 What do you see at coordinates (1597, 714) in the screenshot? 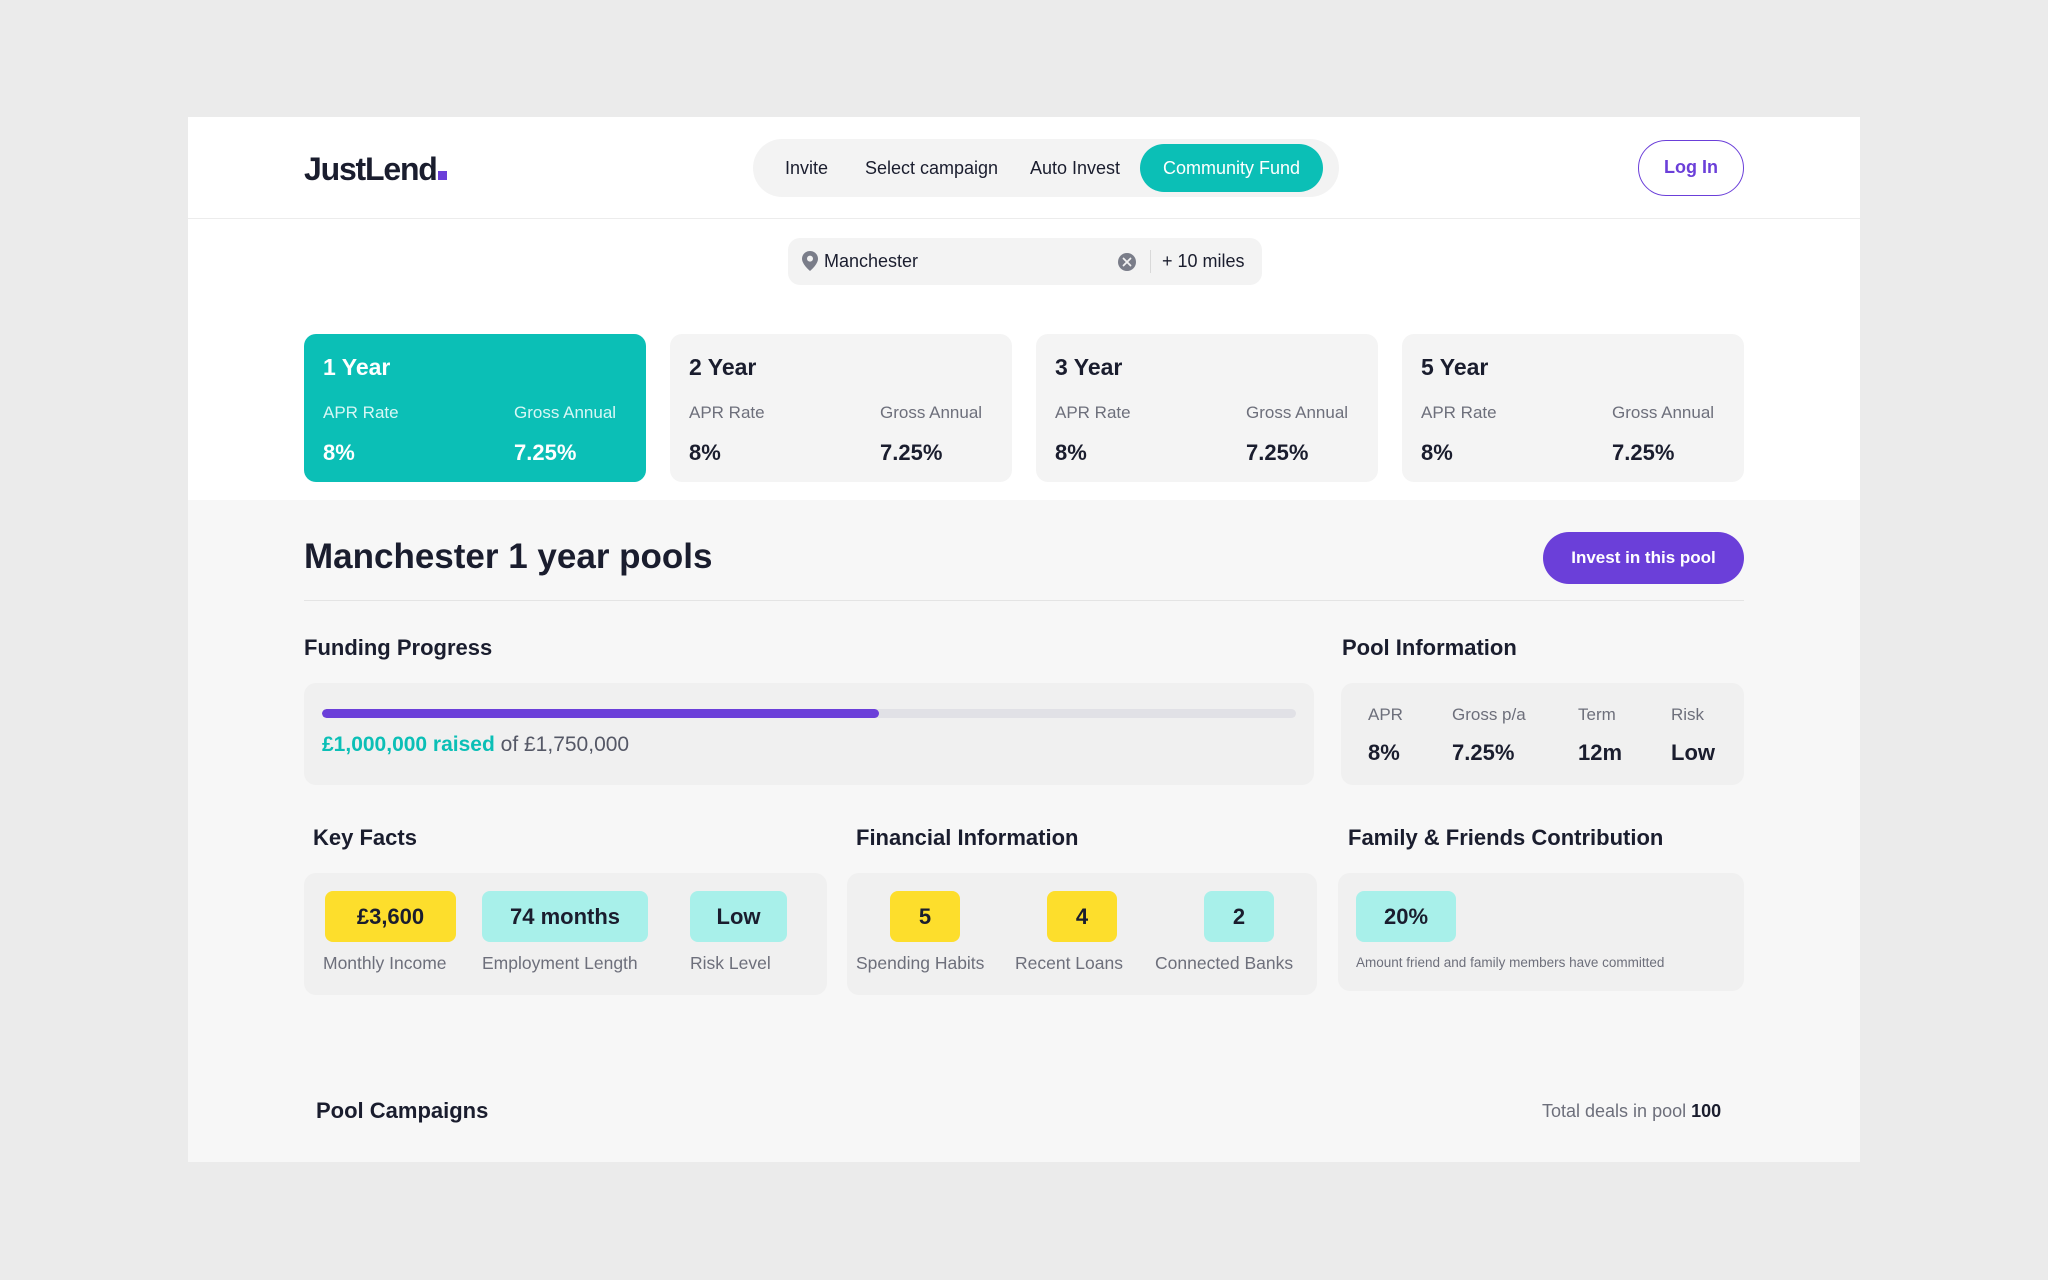
I see `pool-info-label: Term` at bounding box center [1597, 714].